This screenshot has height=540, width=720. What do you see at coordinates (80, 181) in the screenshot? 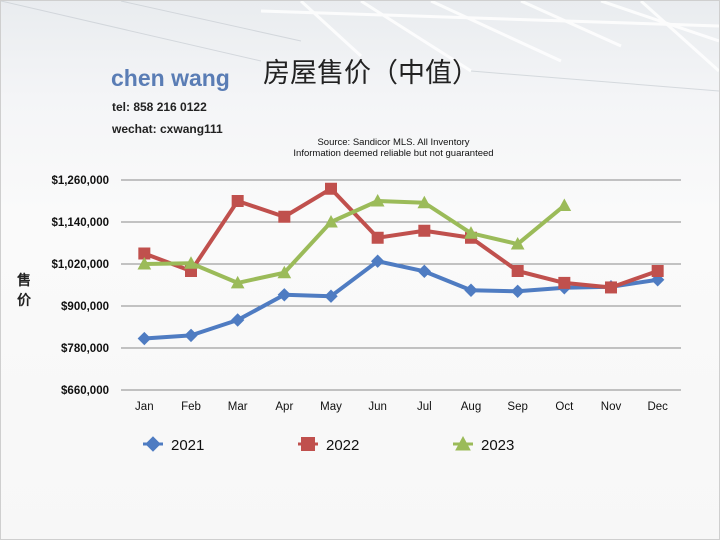
I see `y-tick-label: $1,260,000` at bounding box center [80, 181].